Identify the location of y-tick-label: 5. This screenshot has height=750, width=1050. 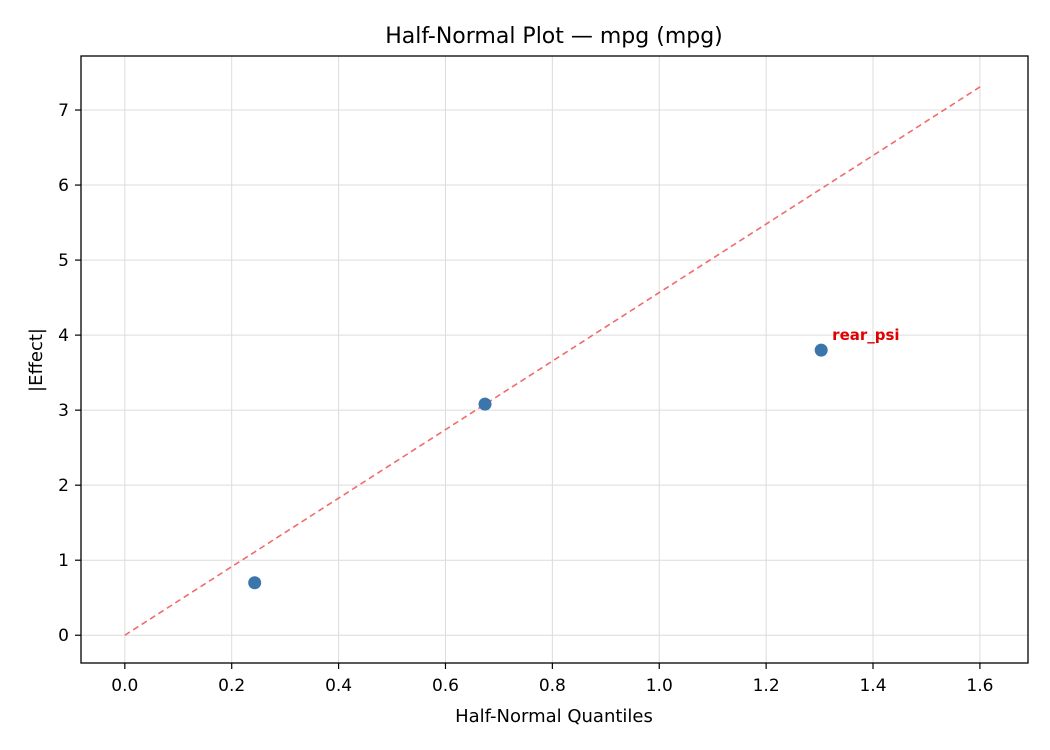
(63, 261).